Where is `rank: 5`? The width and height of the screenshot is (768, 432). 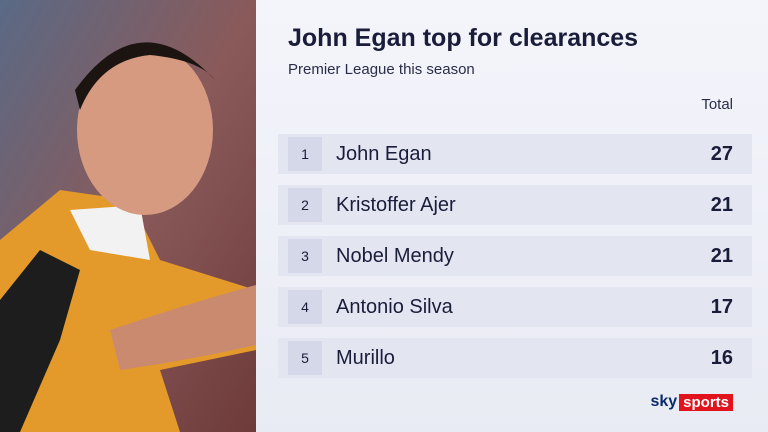 rank: 5 is located at coordinates (305, 358).